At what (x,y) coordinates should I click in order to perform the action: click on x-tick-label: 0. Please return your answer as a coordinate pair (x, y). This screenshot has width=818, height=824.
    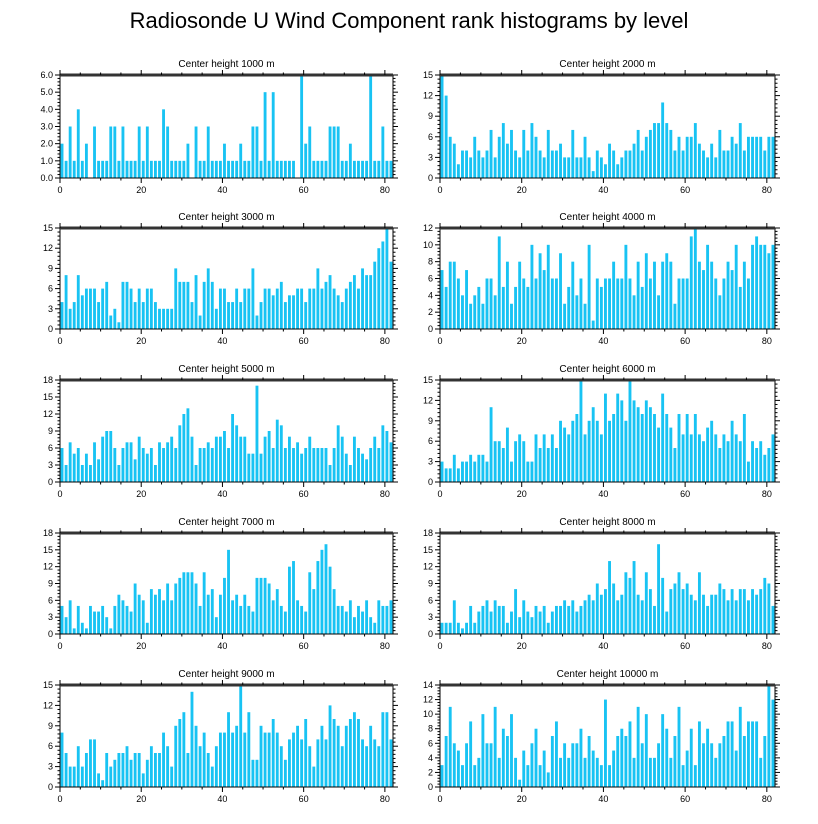
    Looking at the image, I should click on (59, 190).